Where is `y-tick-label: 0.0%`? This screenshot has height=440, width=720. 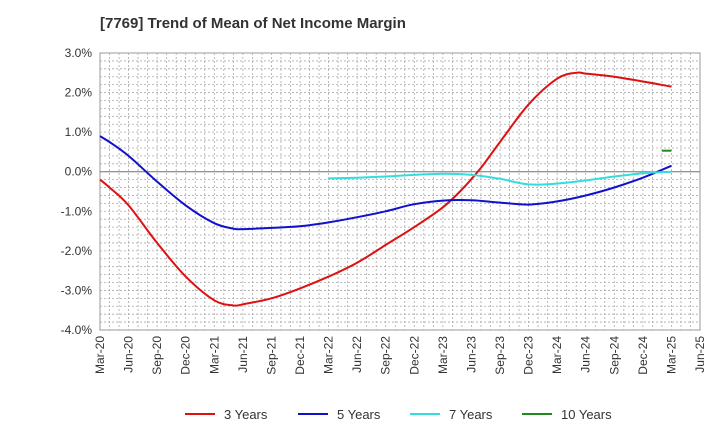
y-tick-label: 0.0% is located at coordinates (79, 172).